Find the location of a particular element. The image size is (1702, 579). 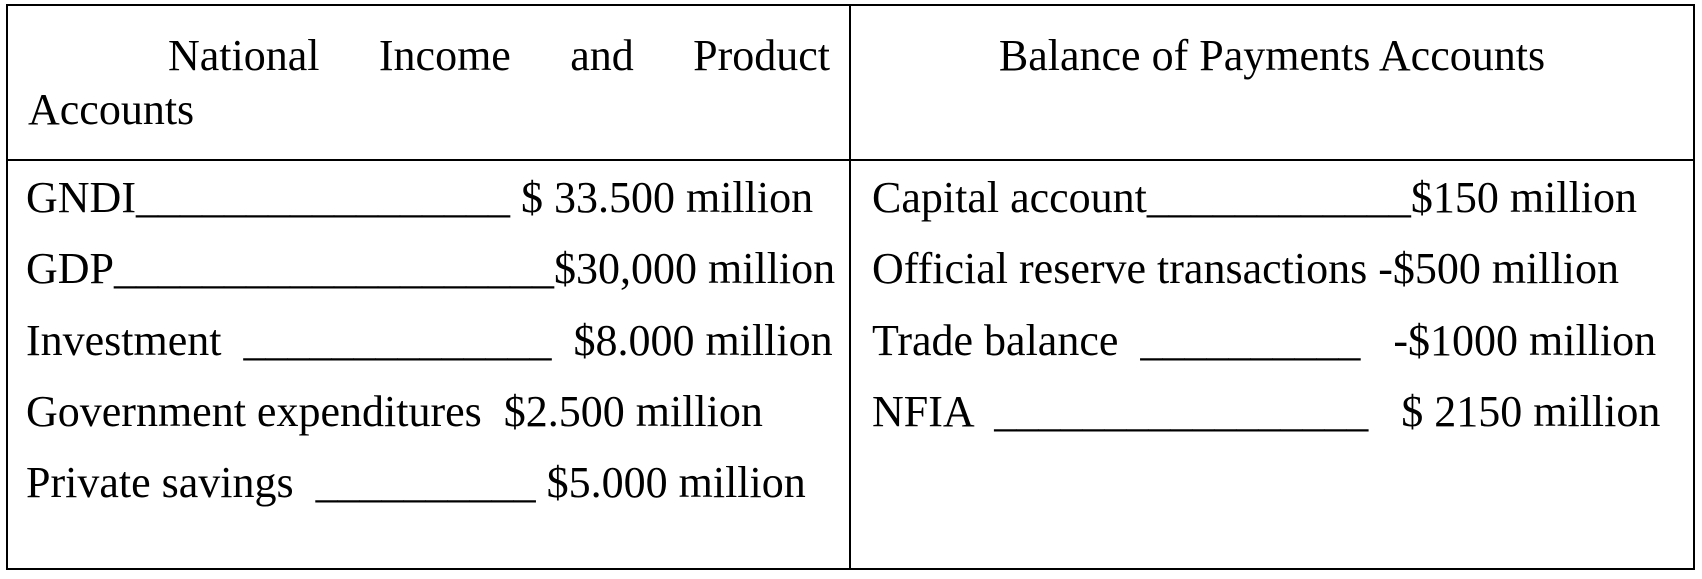

column-divider is located at coordinates (850, 287).